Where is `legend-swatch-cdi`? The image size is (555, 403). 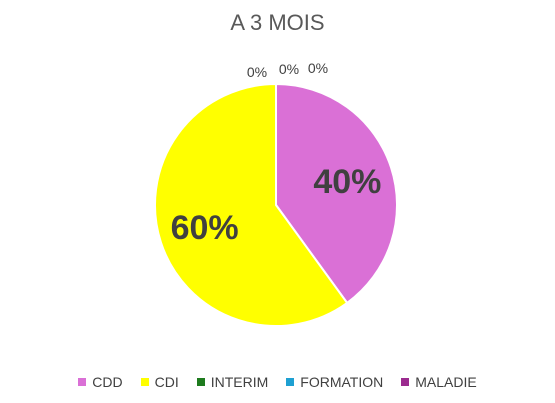 legend-swatch-cdi is located at coordinates (144, 382).